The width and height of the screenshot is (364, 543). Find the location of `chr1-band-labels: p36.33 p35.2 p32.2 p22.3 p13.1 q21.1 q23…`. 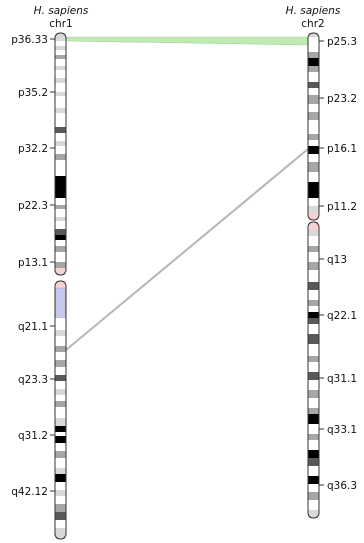

chr1-band-labels: p36.33 p35.2 p32.2 p22.3 p13.1 q21.1 q23… is located at coordinates (33, 266).